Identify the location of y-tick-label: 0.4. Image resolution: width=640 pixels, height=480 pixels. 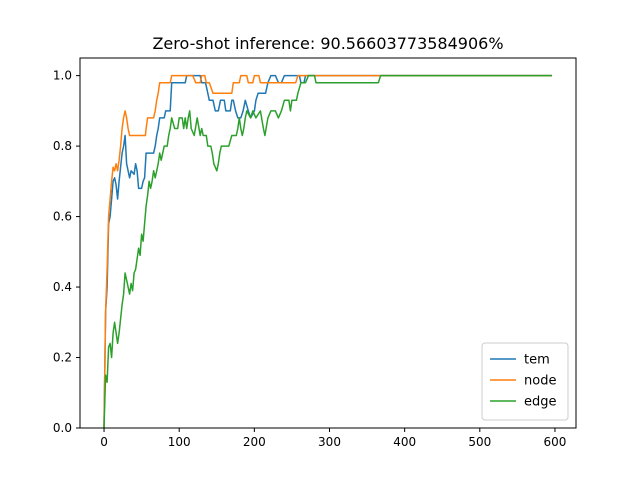
(62, 287).